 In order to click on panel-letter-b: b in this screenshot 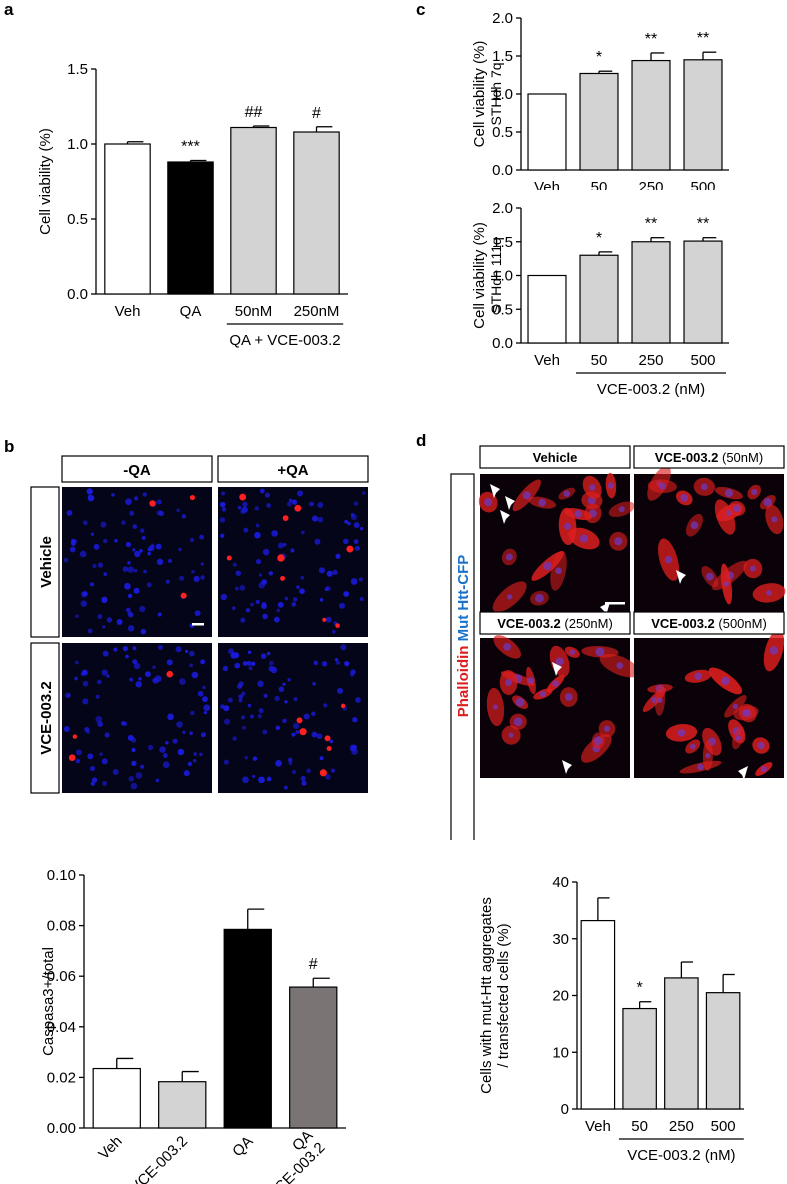, I will do `click(9, 446)`.